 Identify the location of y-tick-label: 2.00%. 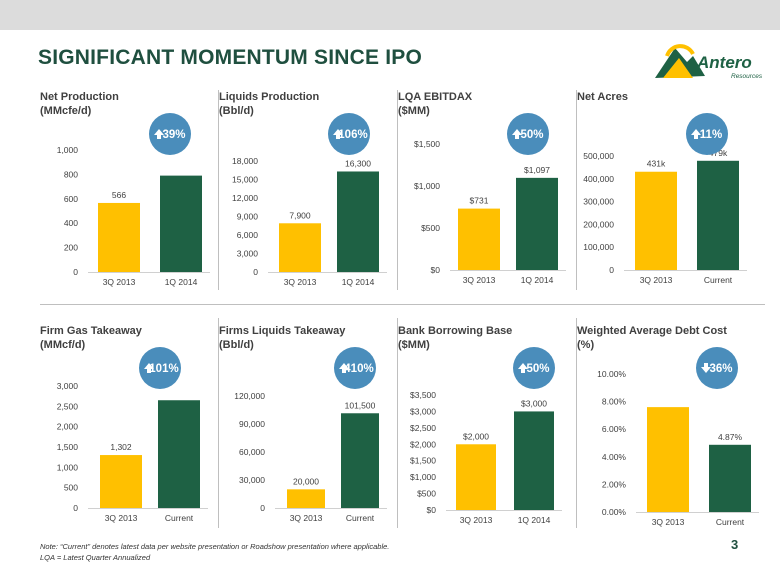
(614, 484).